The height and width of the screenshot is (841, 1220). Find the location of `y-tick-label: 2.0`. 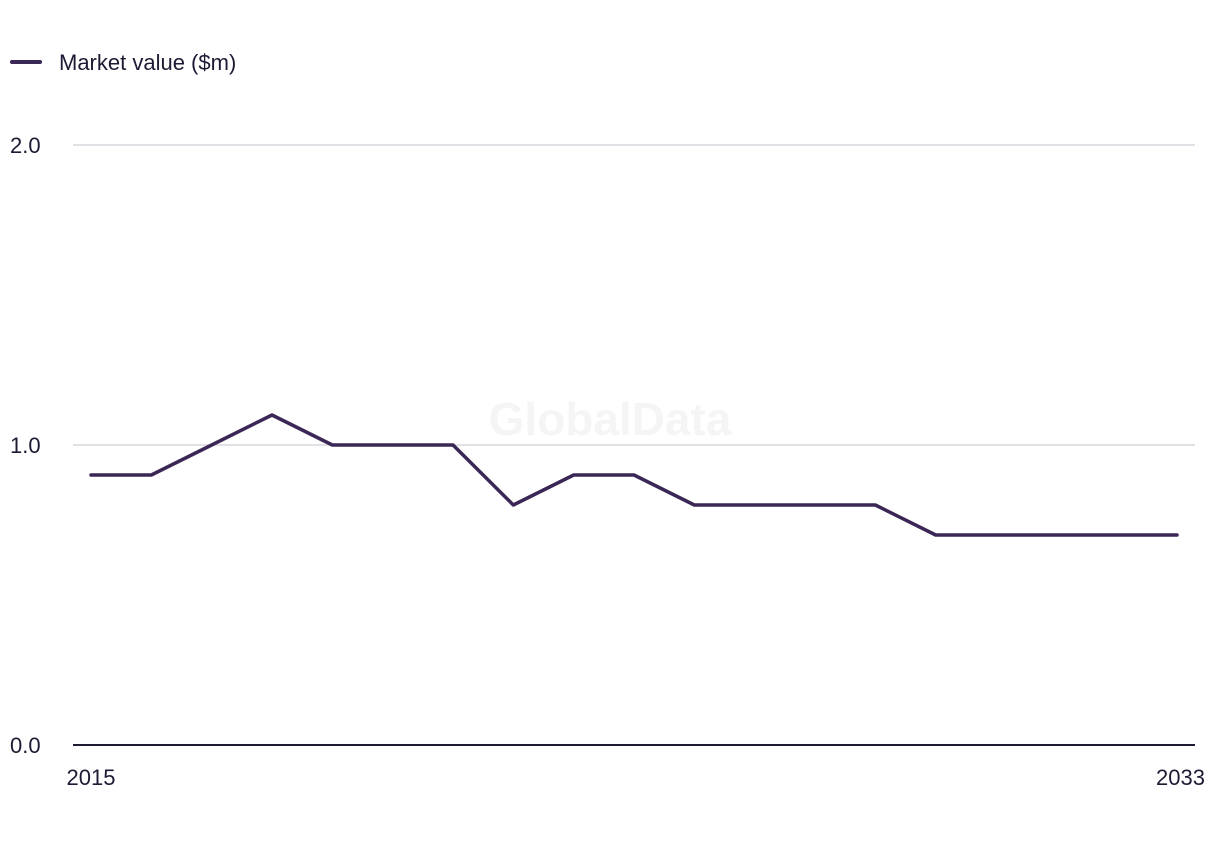

y-tick-label: 2.0 is located at coordinates (25, 145).